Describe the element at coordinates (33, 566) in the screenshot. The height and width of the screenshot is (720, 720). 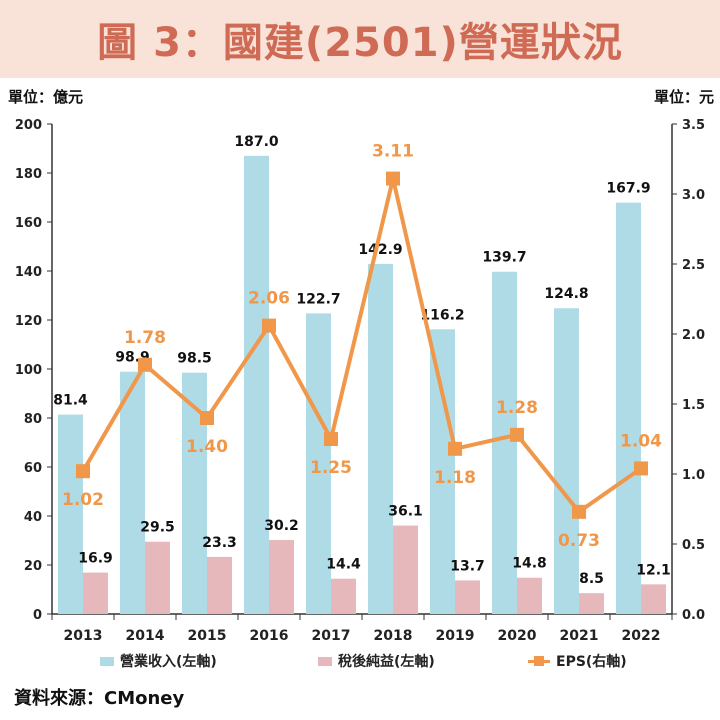
I see `left-tick-label: 20` at that location.